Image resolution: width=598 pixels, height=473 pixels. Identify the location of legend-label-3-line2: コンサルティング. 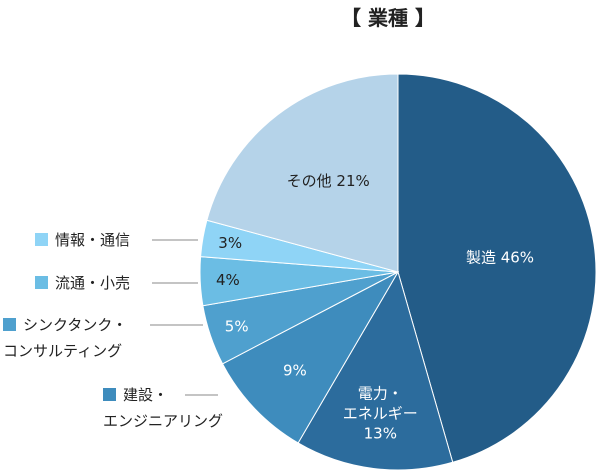
(62, 351).